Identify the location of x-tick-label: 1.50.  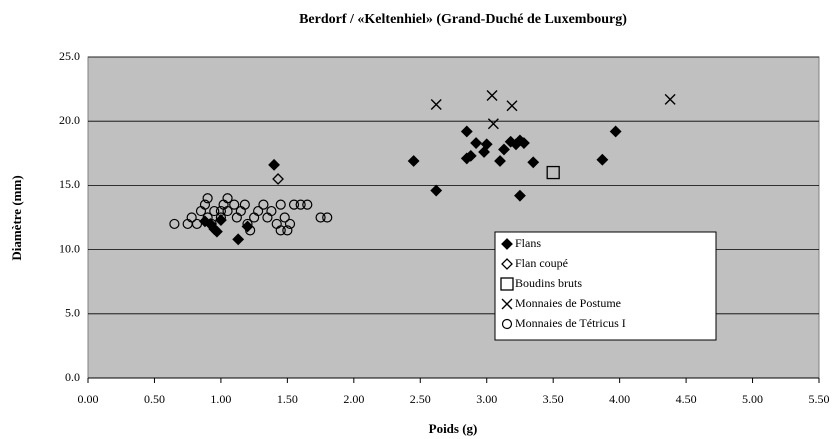
(287, 399).